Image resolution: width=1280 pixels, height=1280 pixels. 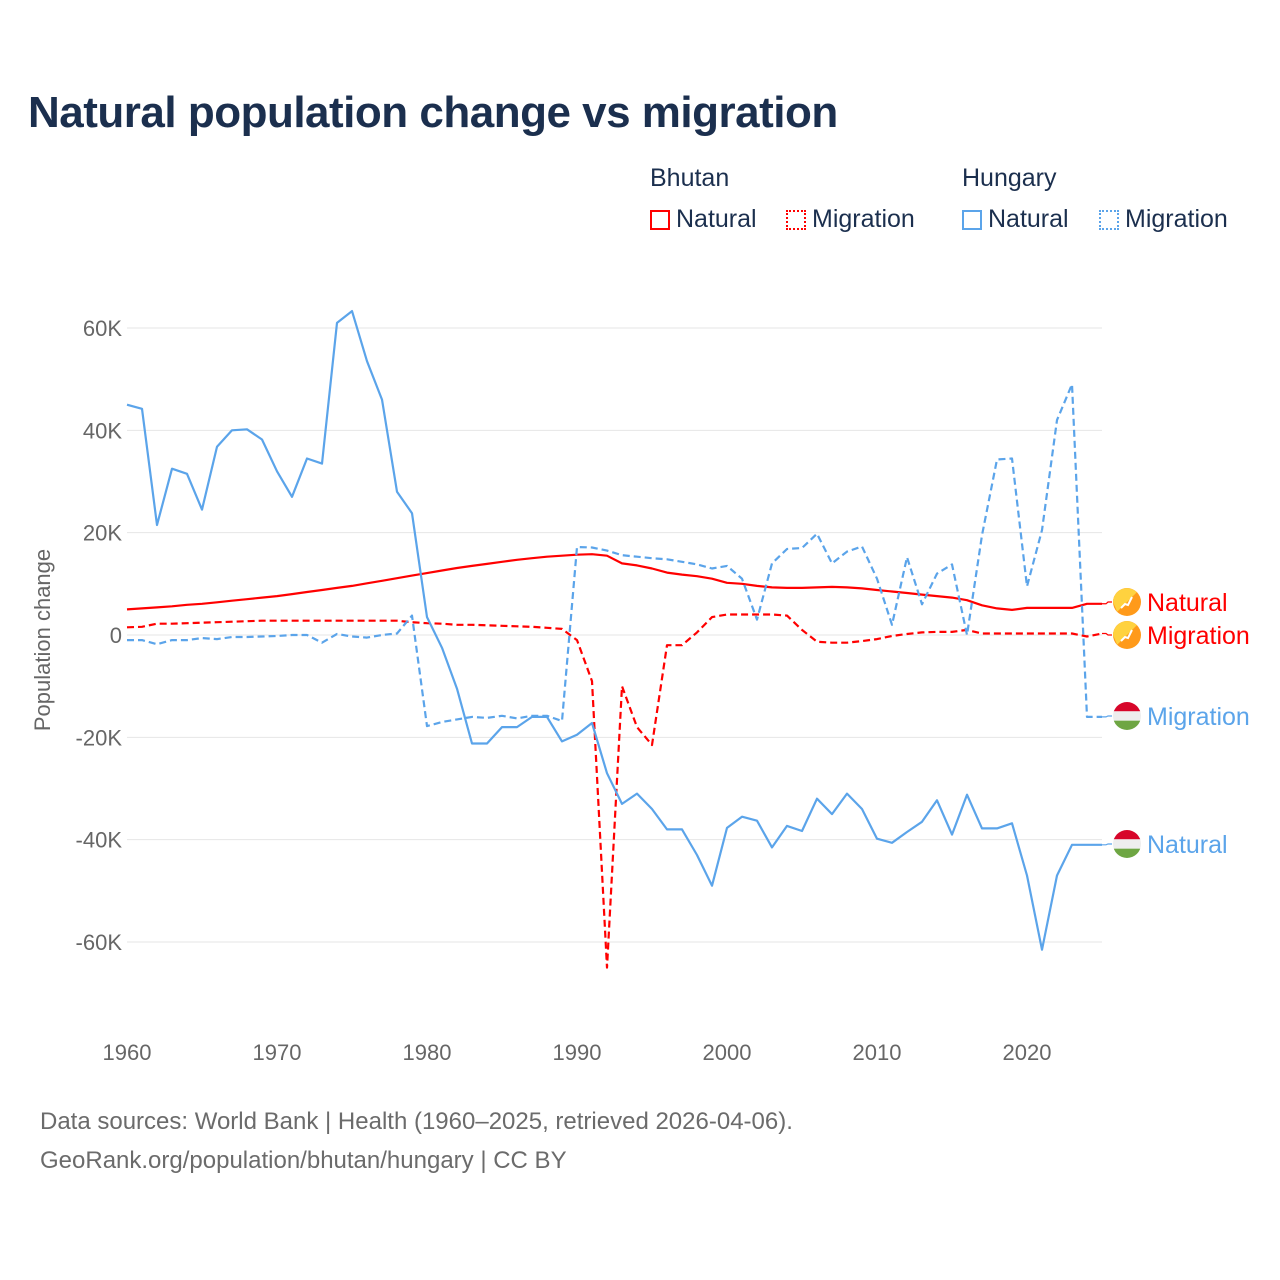 I want to click on legend-hungary-migration: Migration, so click(x=1163, y=219).